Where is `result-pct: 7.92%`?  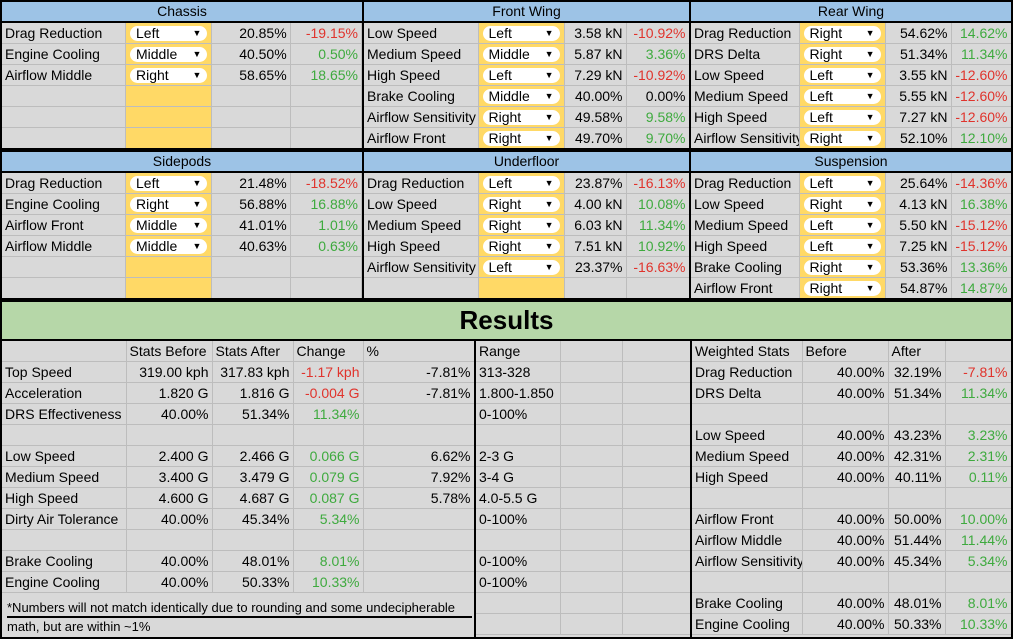 result-pct: 7.92% is located at coordinates (418, 477).